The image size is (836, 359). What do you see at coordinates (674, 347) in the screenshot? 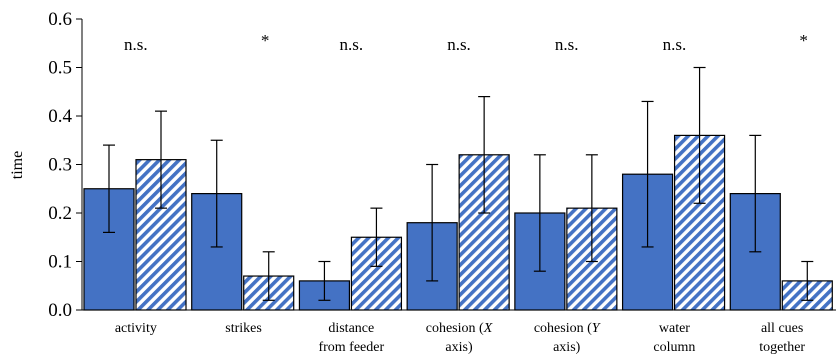
I see `category-label: column` at bounding box center [674, 347].